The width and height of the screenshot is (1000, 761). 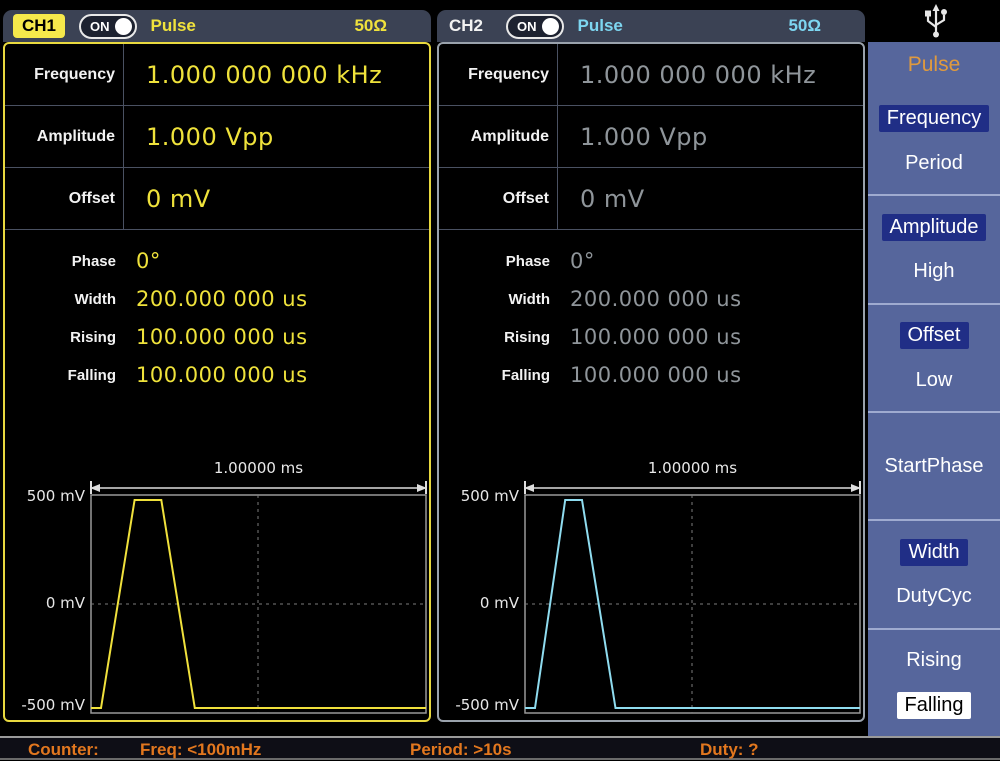 I want to click on ch1-phase-row: Phase 0°, so click(x=217, y=261).